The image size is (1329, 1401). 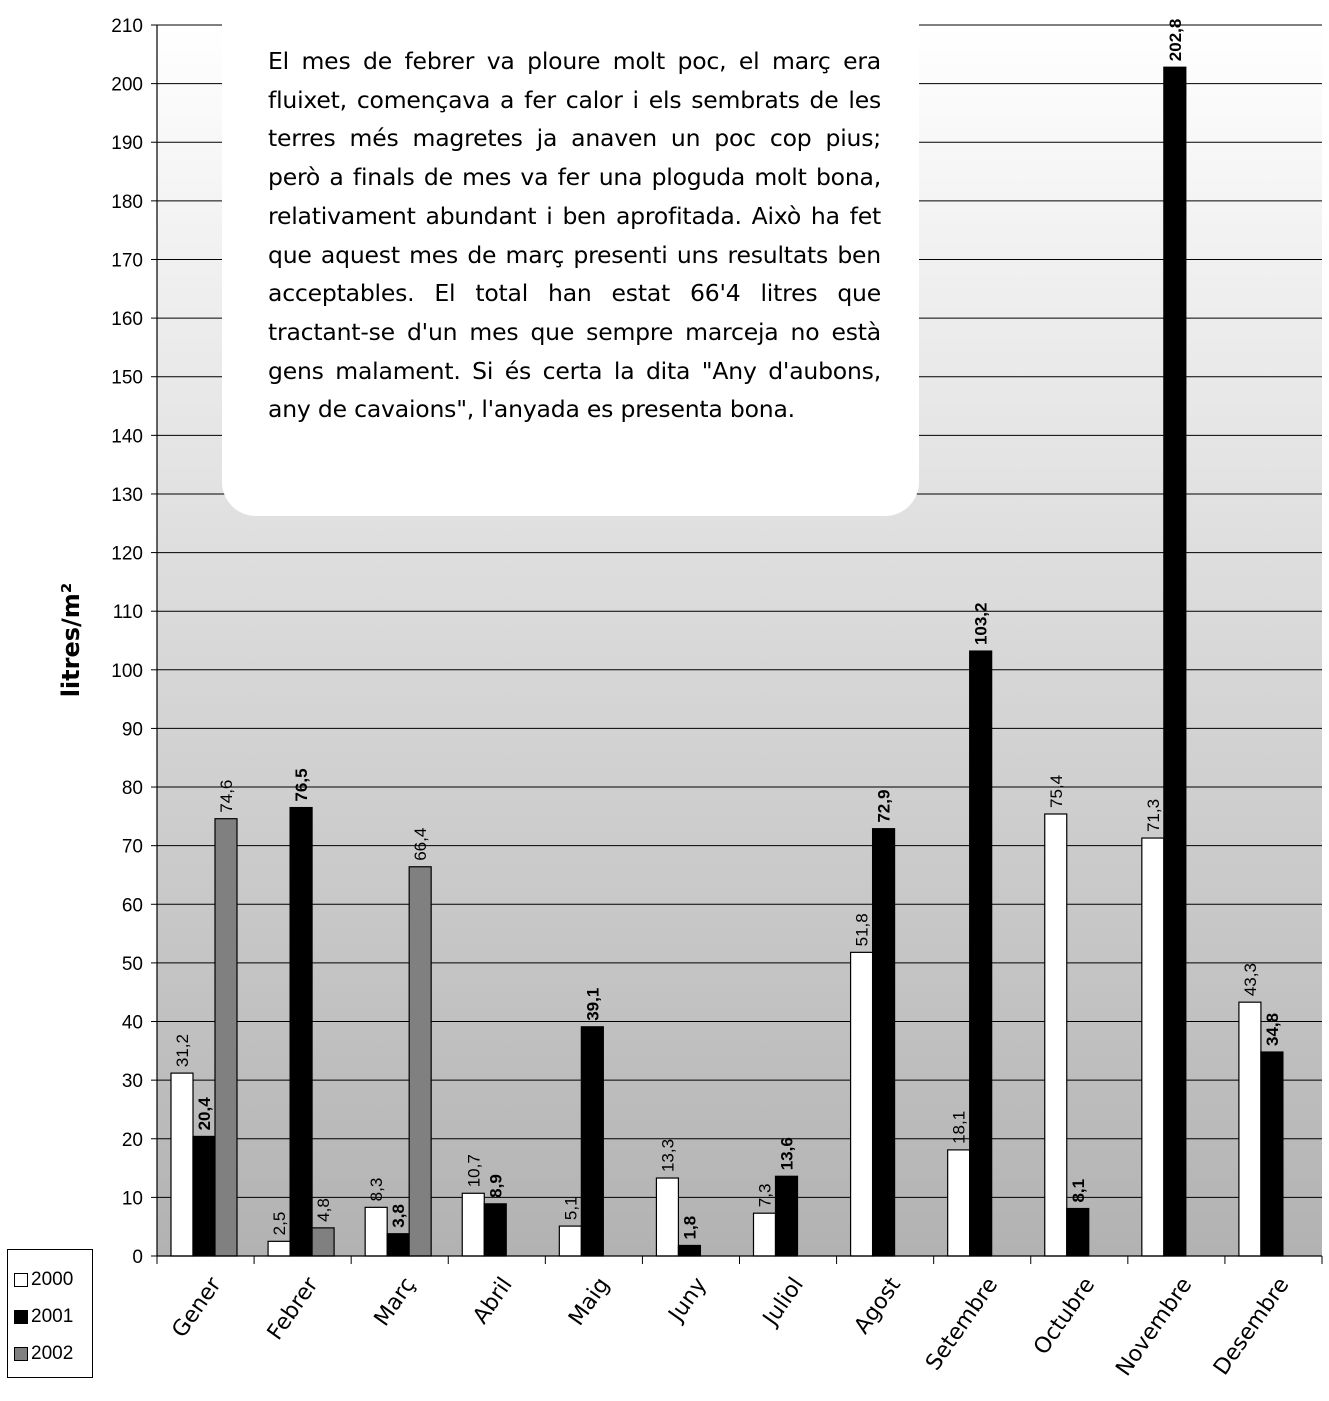 What do you see at coordinates (689, 1228) in the screenshot?
I see `data-label: 1,8` at bounding box center [689, 1228].